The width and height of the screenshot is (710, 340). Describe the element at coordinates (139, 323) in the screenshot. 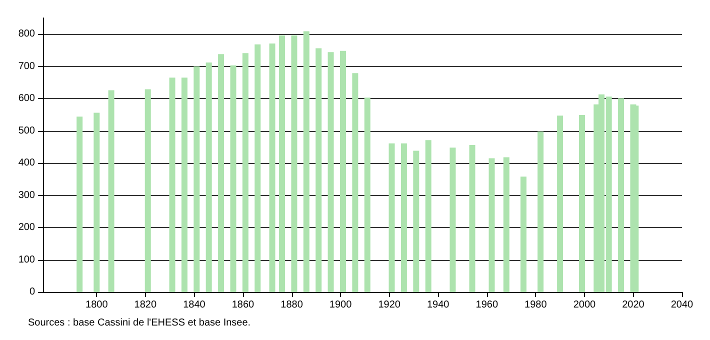

I see `source-note: Sources : base Cassini de l'EHESS et base Insee.` at that location.